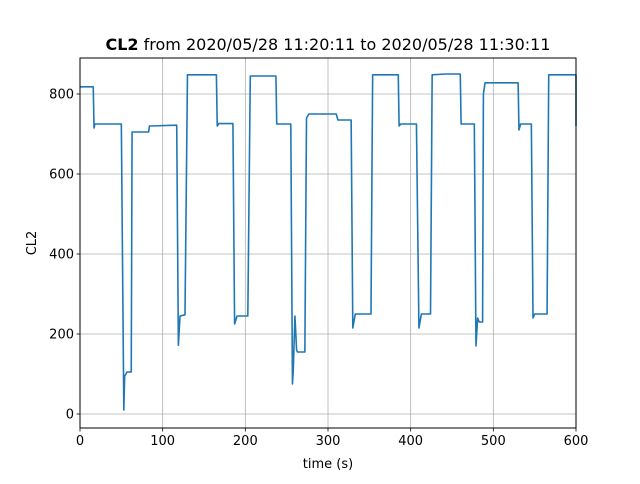  Describe the element at coordinates (328, 464) in the screenshot. I see `x-axis-label: time (s)` at that location.